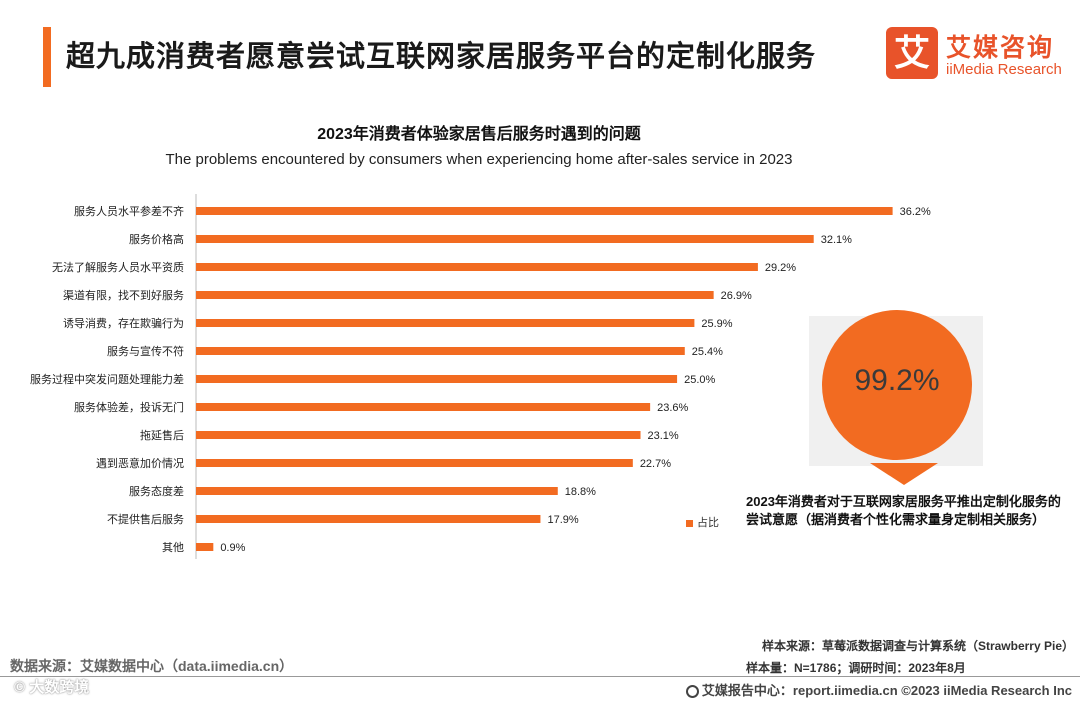  I want to click on logo-chinese-name: 艾媒咨询, so click(1000, 48).